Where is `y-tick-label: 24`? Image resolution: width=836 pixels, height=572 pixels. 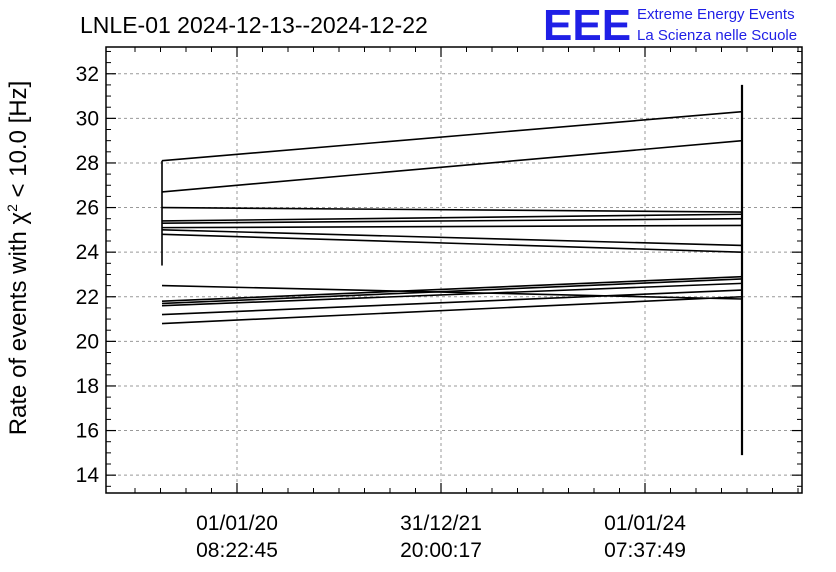
y-tick-label: 24 is located at coordinates (88, 252).